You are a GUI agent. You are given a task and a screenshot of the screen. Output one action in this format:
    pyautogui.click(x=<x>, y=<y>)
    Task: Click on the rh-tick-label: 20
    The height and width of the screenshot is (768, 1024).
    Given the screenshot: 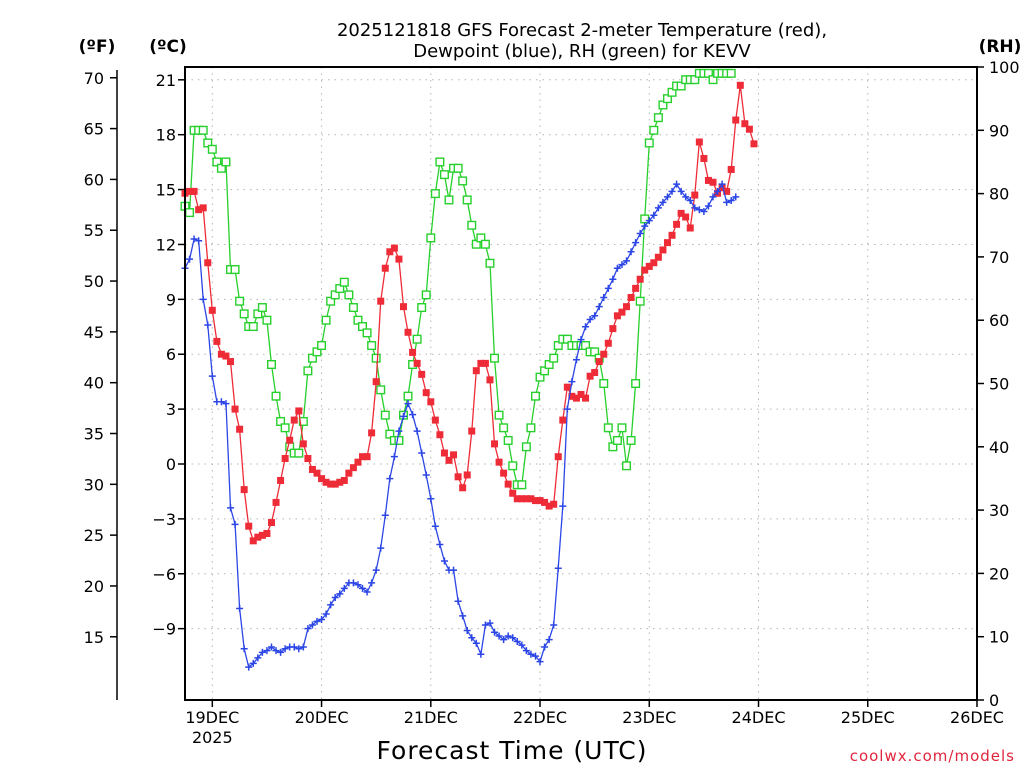 What is the action you would take?
    pyautogui.click(x=999, y=573)
    